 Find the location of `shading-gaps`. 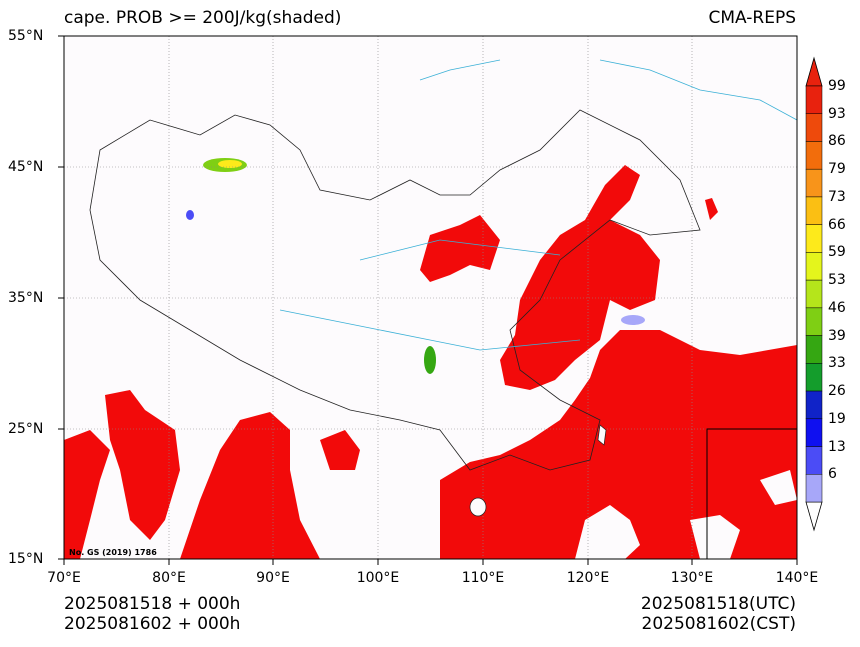

shading-gaps is located at coordinates (686, 514).